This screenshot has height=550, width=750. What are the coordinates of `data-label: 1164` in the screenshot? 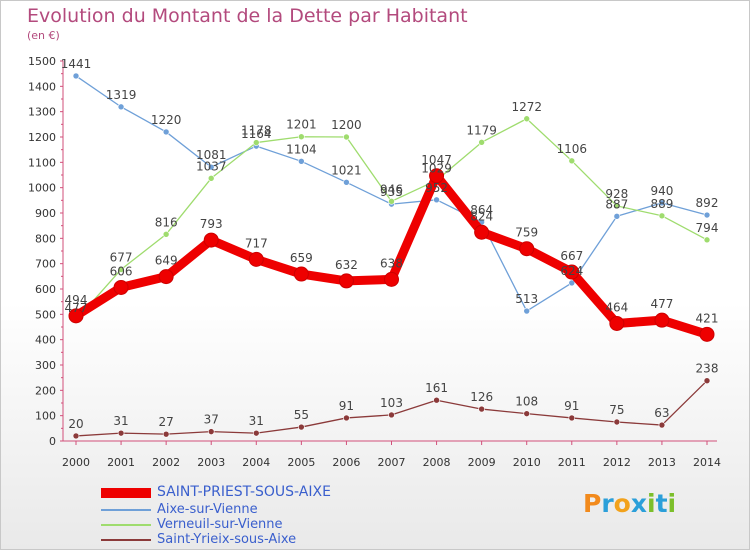 It's located at (256, 134).